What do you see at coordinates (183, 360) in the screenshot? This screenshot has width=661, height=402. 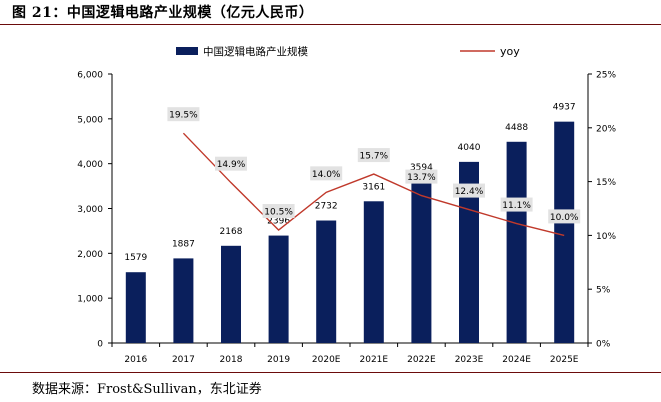 I see `x-tick-label: 2017` at bounding box center [183, 360].